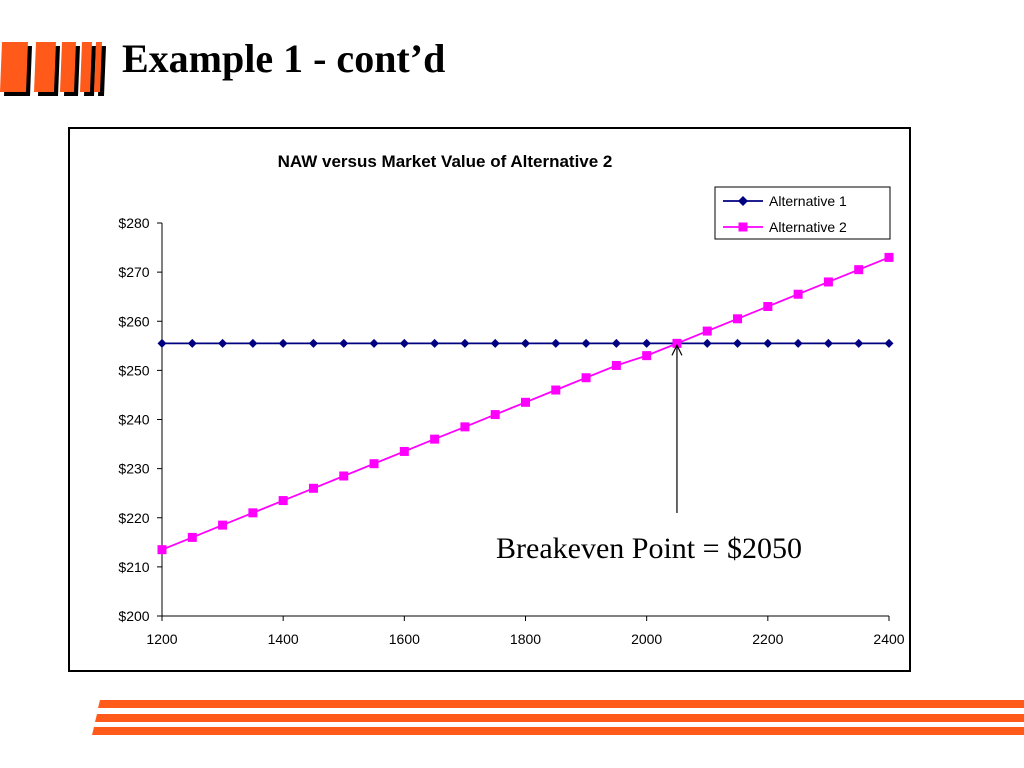 This screenshot has width=1024, height=768. I want to click on y-tick-label: $250, so click(133, 370).